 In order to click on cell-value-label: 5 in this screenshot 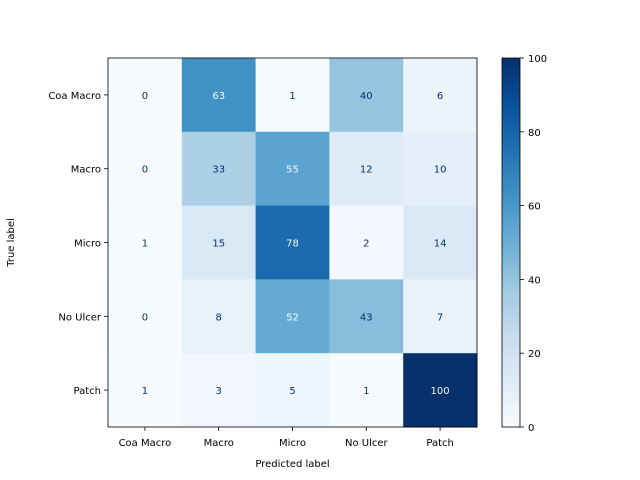, I will do `click(292, 391)`.